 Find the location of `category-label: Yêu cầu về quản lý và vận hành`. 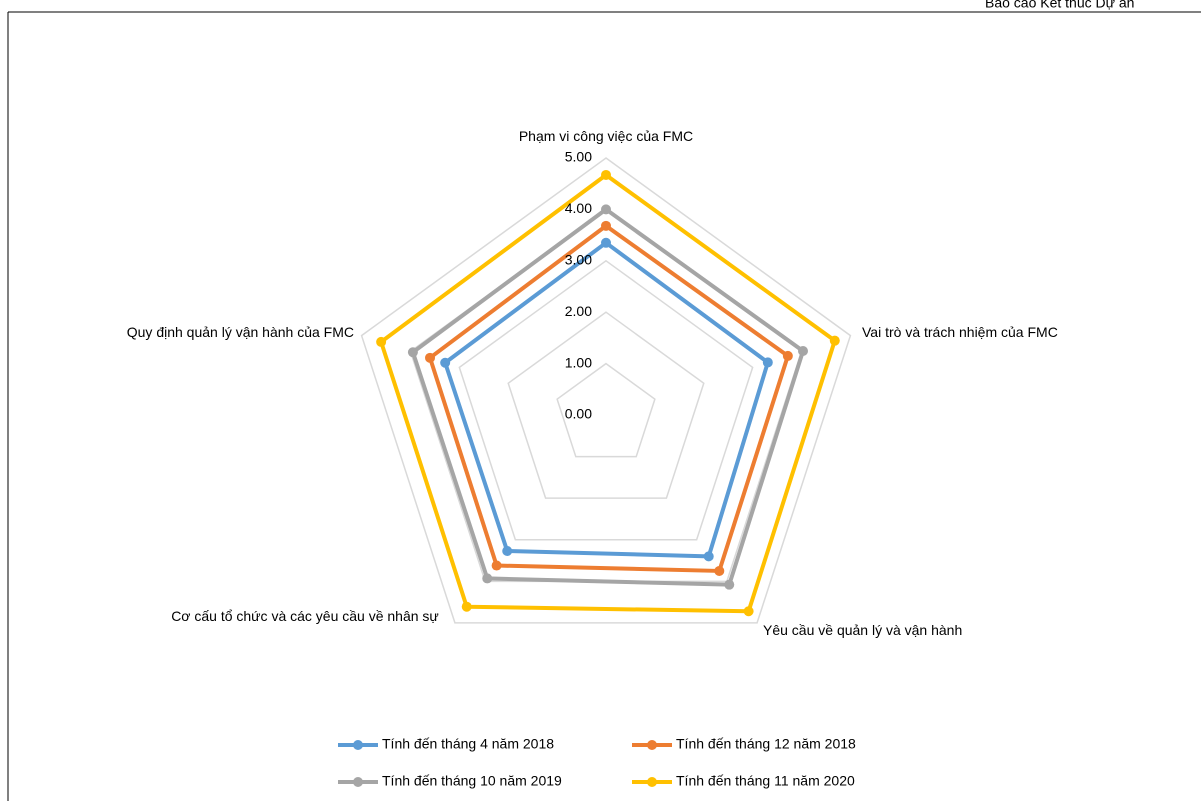

category-label: Yêu cầu về quản lý và vận hành is located at coordinates (863, 630).